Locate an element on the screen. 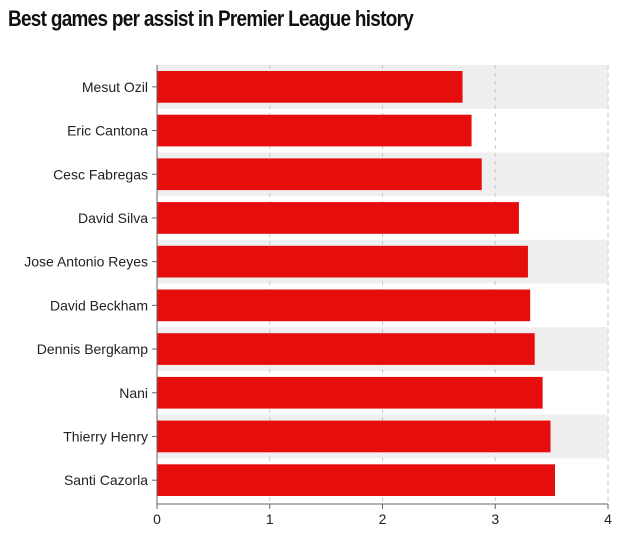  category-label: Nani is located at coordinates (133, 393).